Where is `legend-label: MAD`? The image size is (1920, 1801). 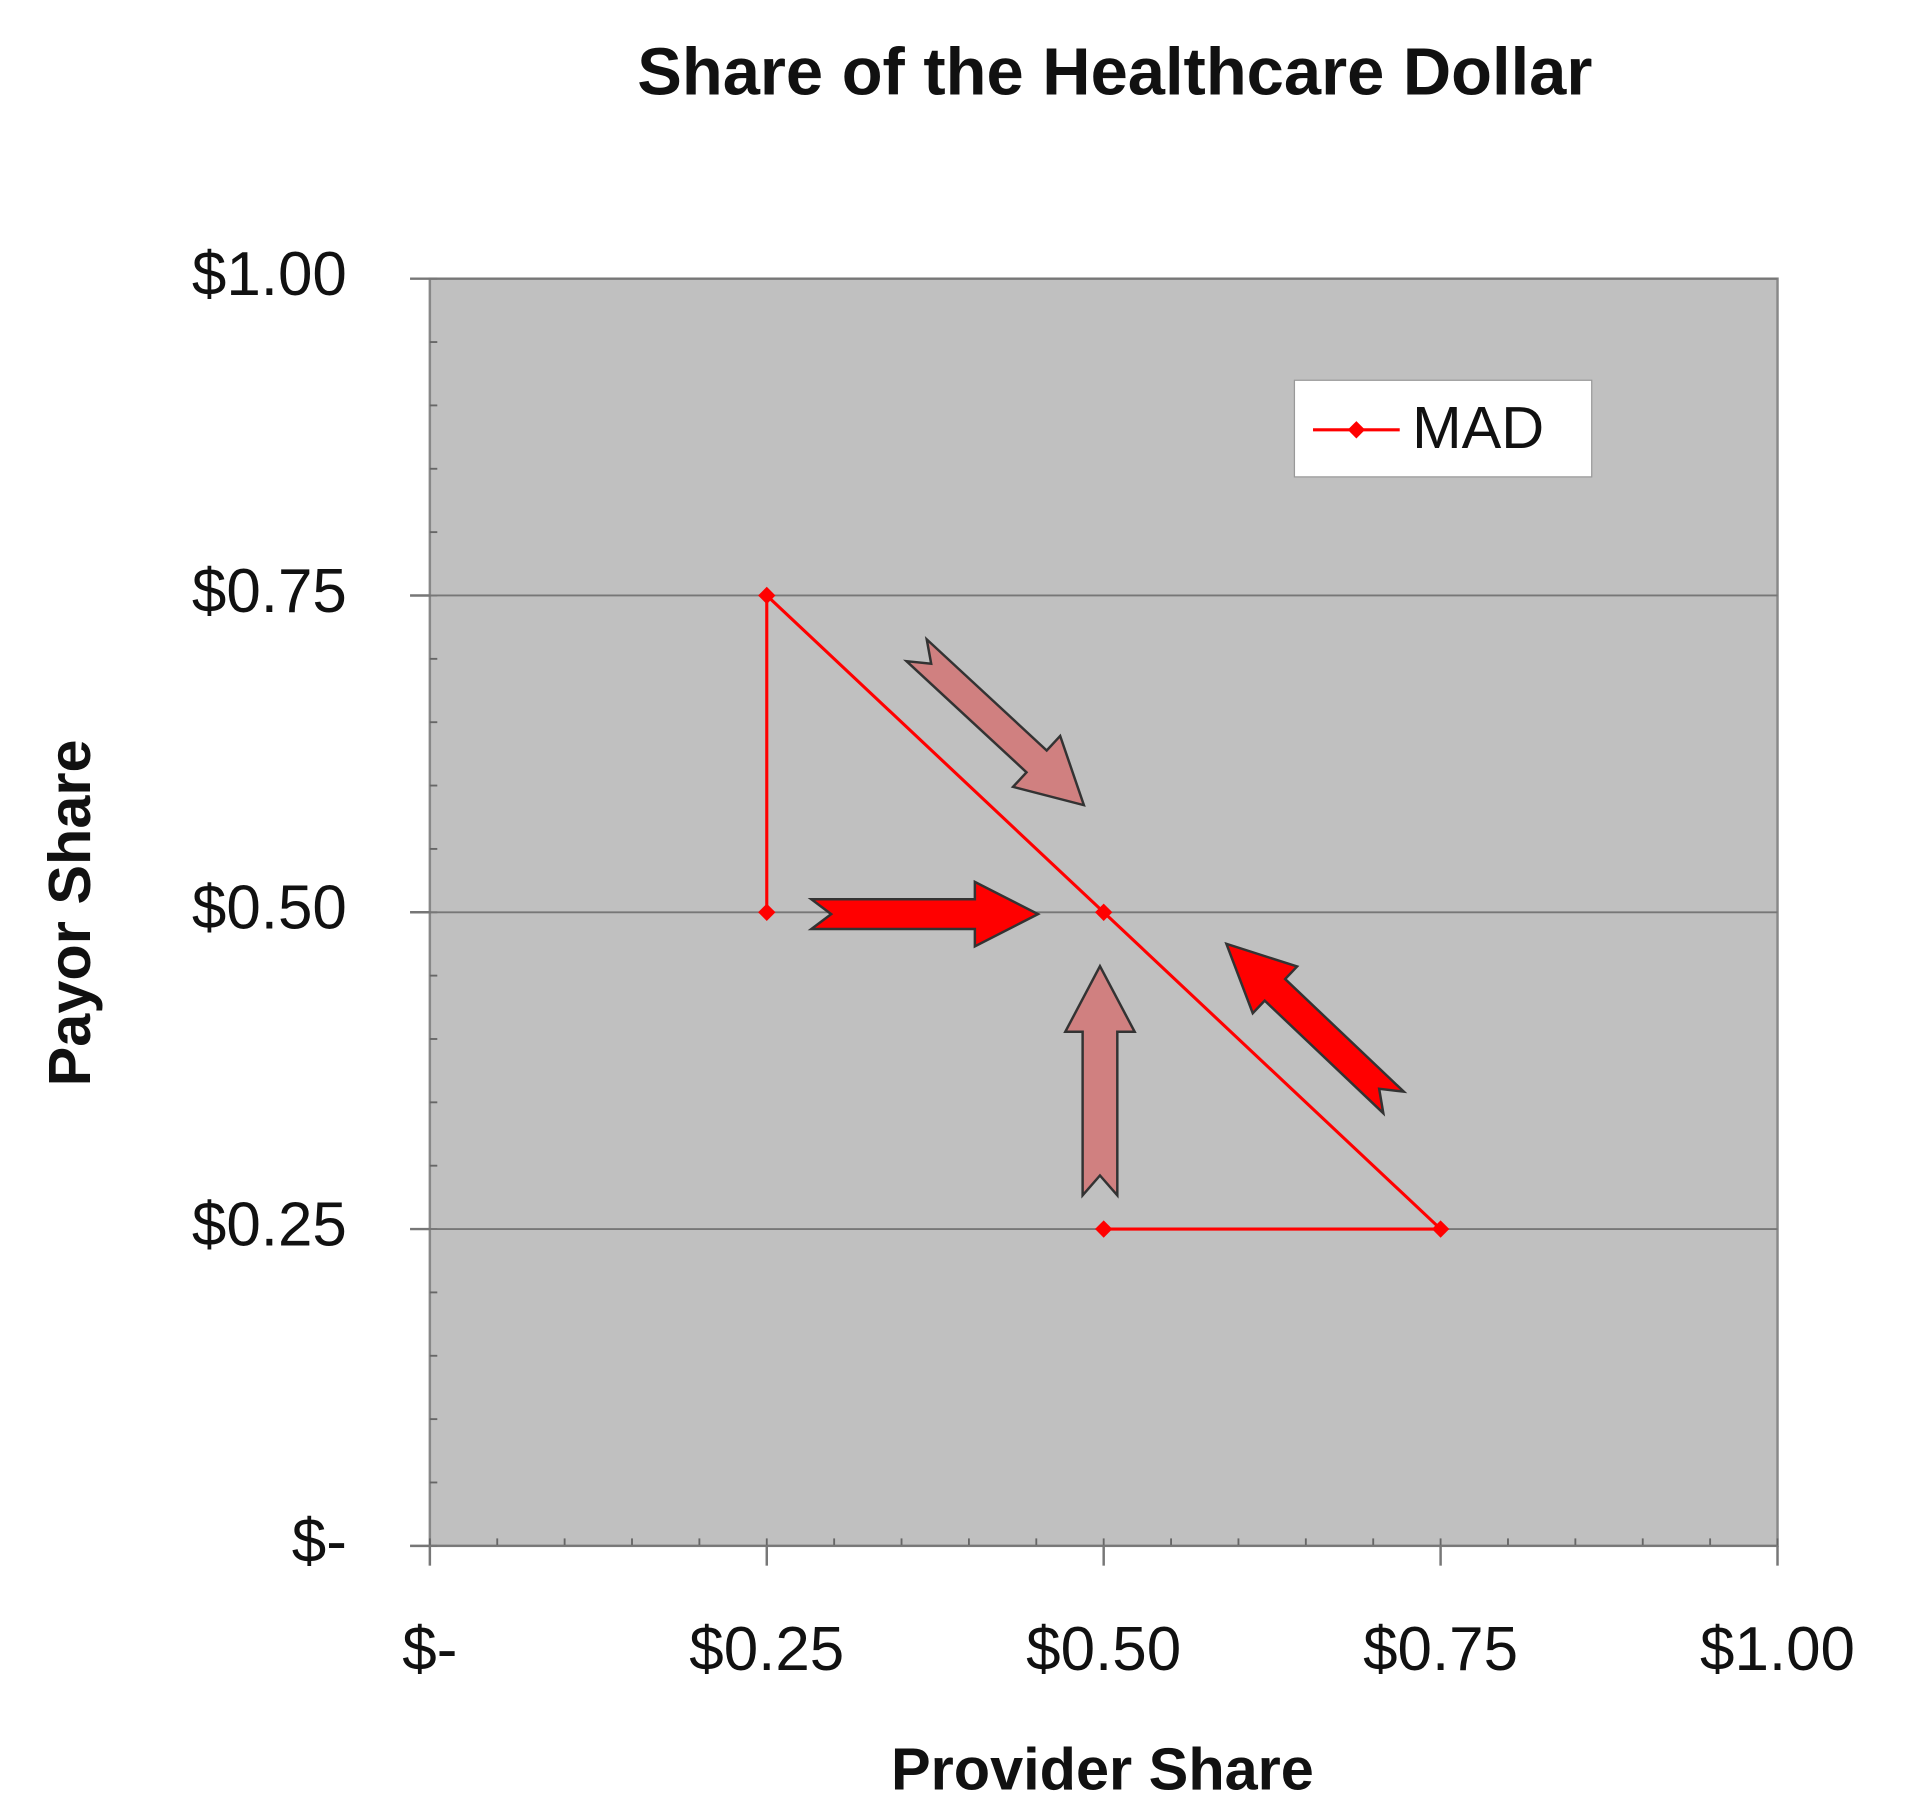 legend-label: MAD is located at coordinates (1478, 427).